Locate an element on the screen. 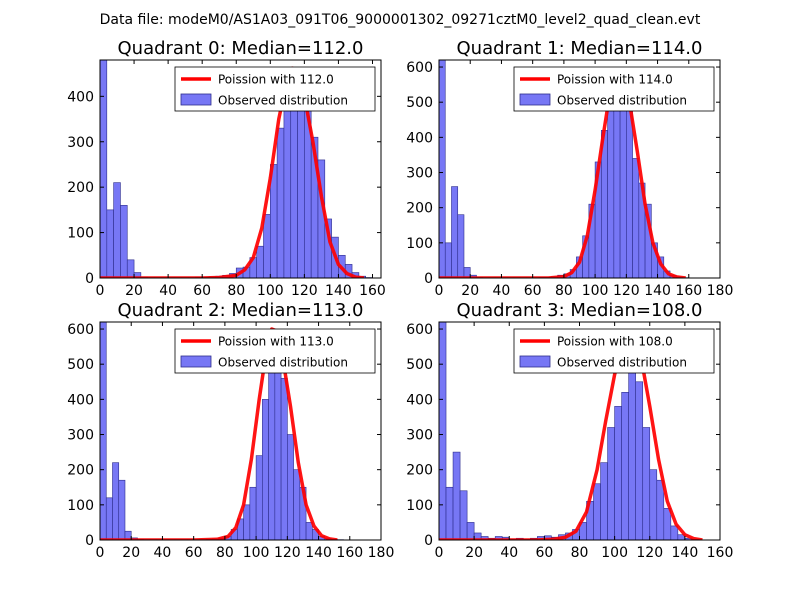 The width and height of the screenshot is (800, 600). quadrant-1-ytick-label: 600 is located at coordinates (419, 68).